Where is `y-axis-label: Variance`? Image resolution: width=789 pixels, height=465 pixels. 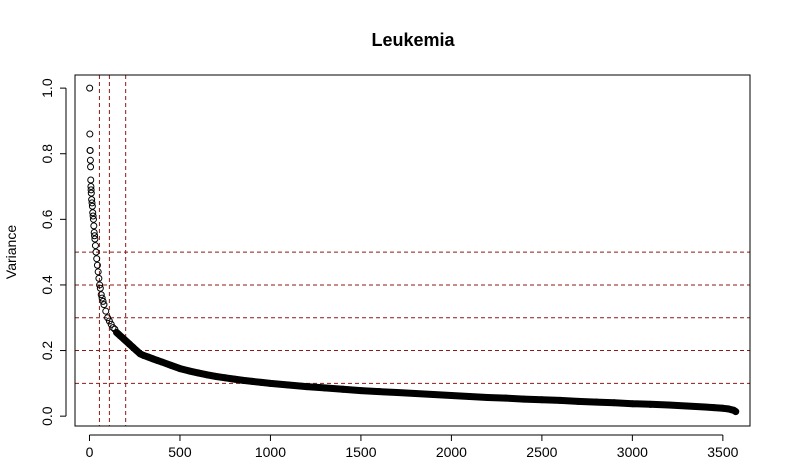
y-axis-label: Variance is located at coordinates (11, 252).